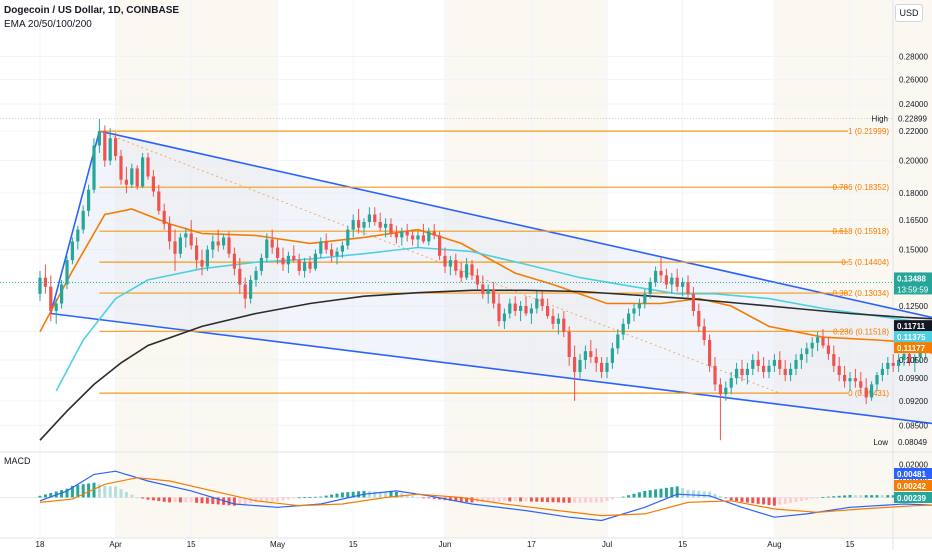 This screenshot has width=932, height=555. I want to click on currency-button: USD, so click(909, 13).